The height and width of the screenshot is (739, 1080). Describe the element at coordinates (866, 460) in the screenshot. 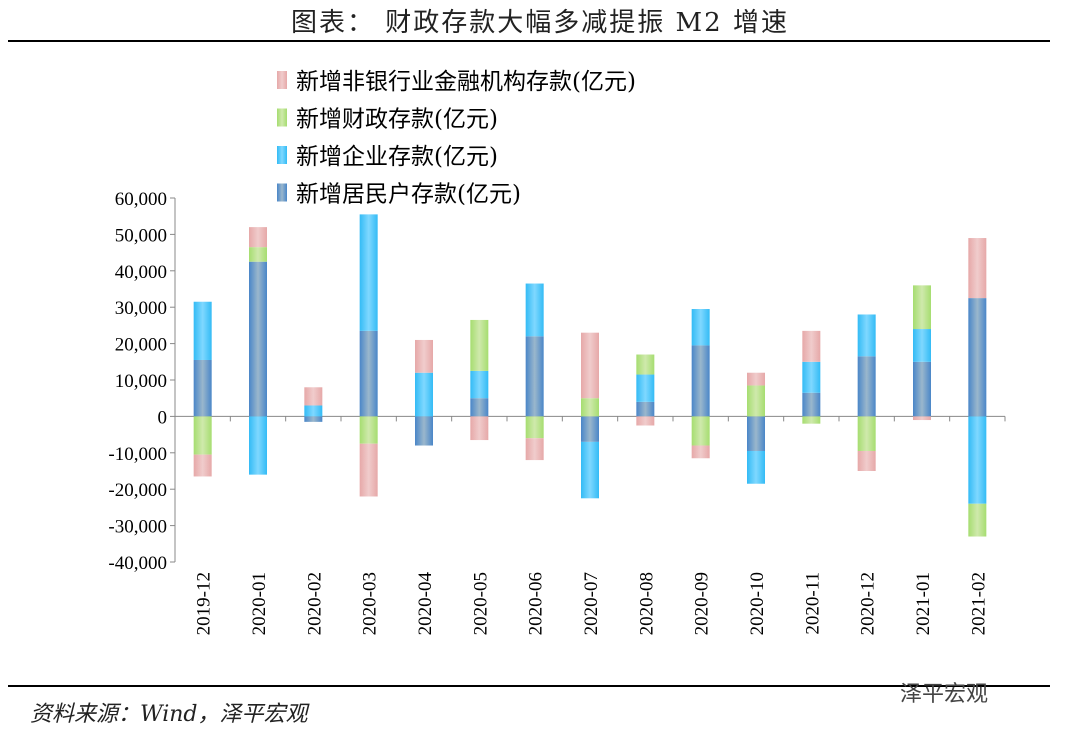

I see `bar-新增非银行业金融机构存款-2020-12` at that location.